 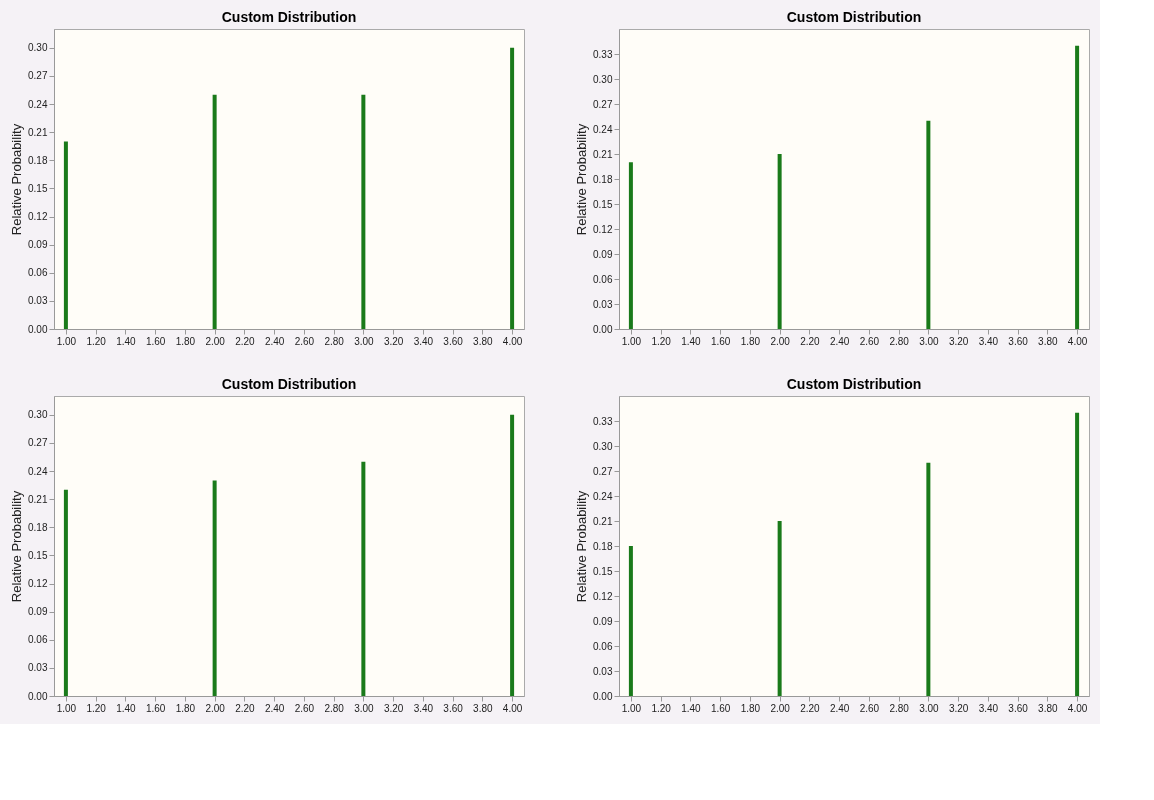 I want to click on x-tick-label: 3.60, so click(x=1018, y=341).